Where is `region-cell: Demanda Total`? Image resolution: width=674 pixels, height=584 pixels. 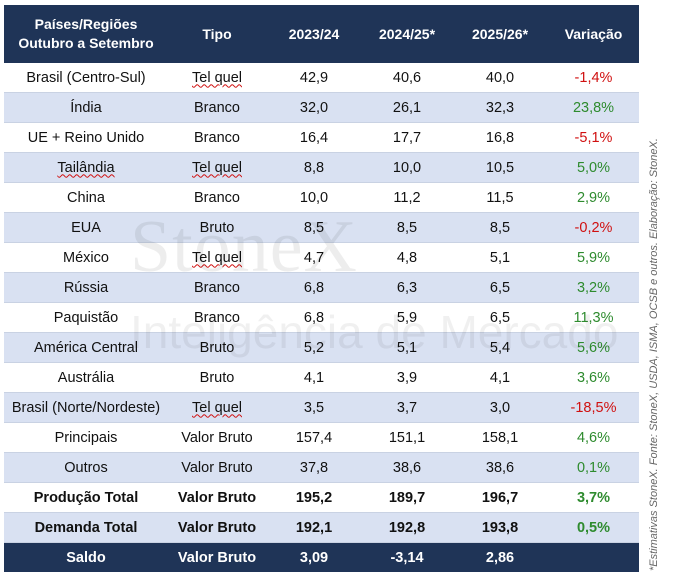 region-cell: Demanda Total is located at coordinates (86, 527).